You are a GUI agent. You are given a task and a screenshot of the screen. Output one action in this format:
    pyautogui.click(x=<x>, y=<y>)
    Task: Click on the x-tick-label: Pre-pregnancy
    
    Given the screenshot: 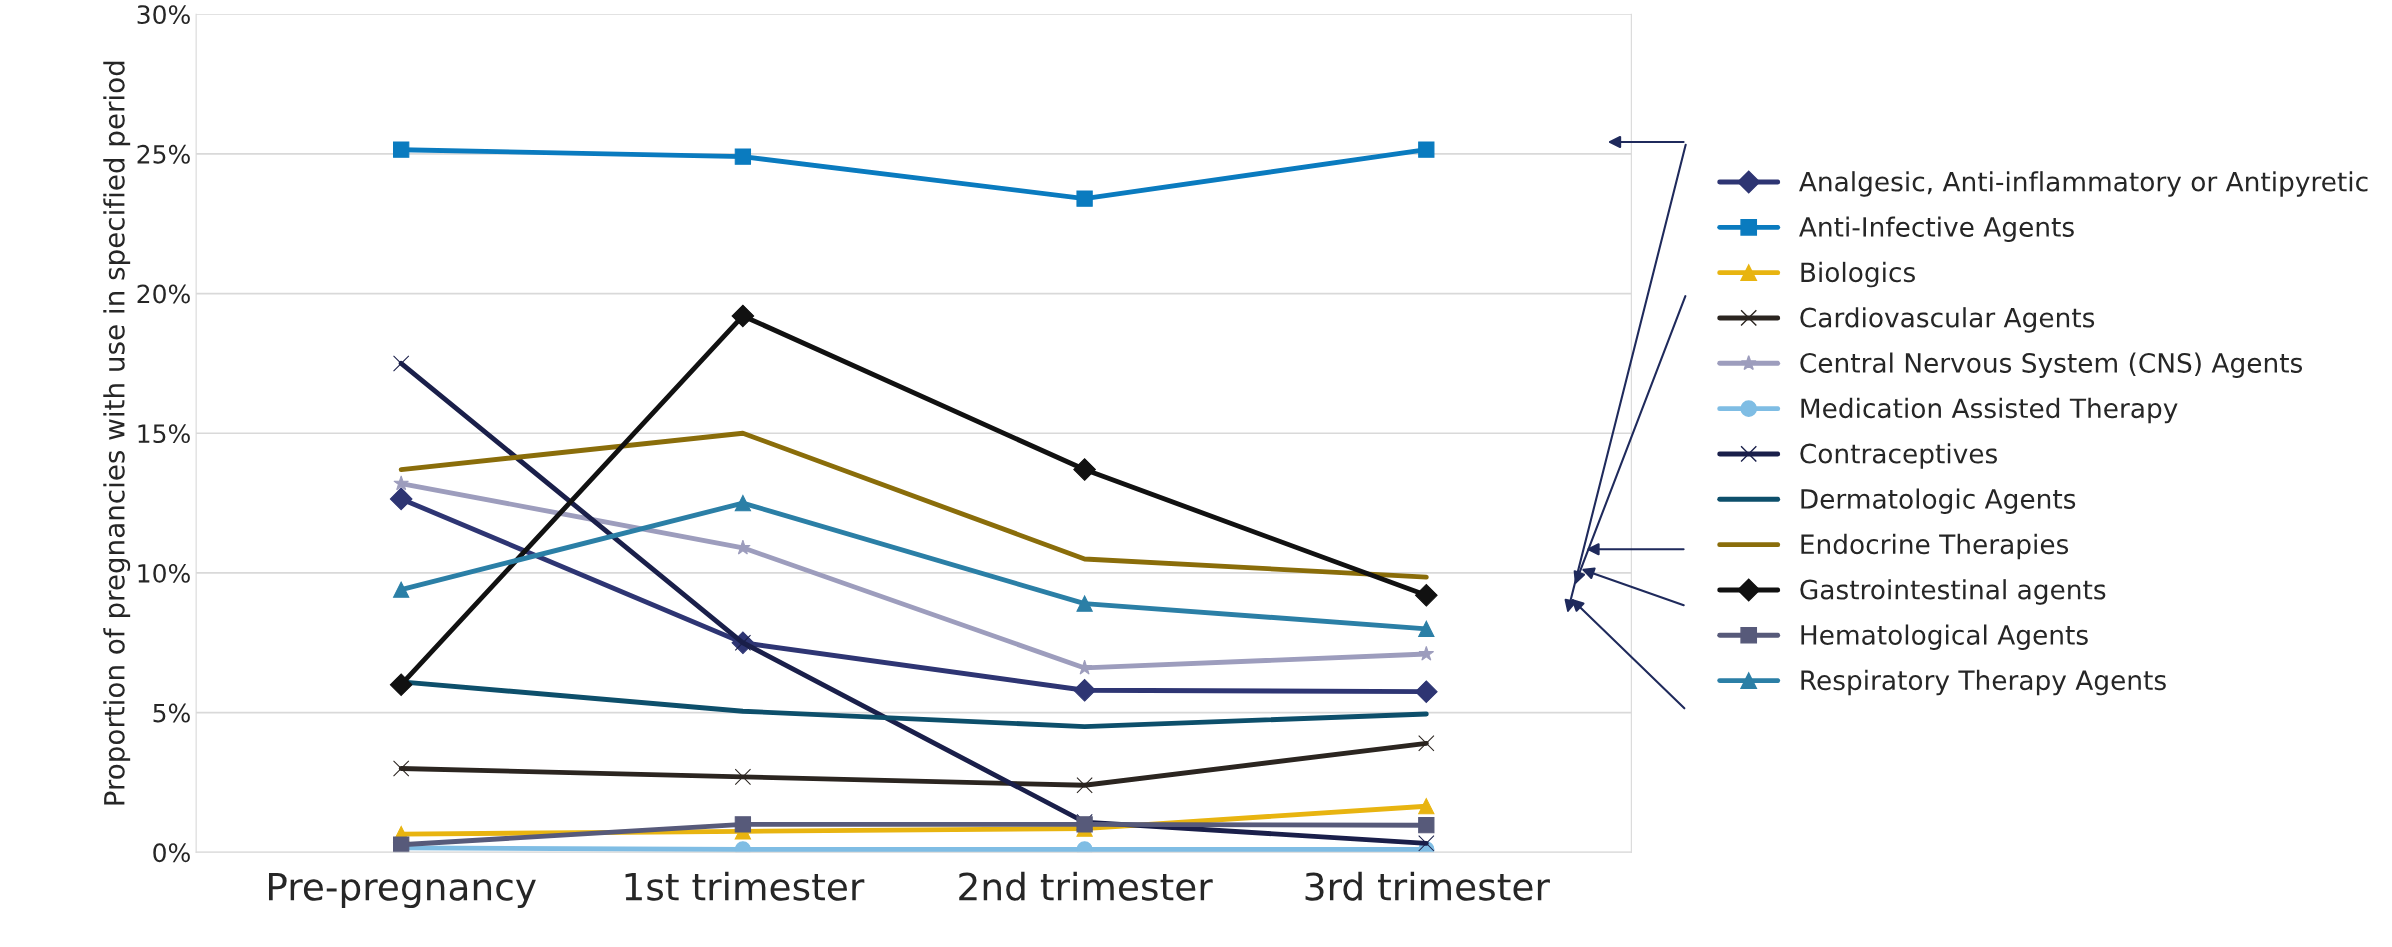 What is the action you would take?
    pyautogui.click(x=402, y=890)
    